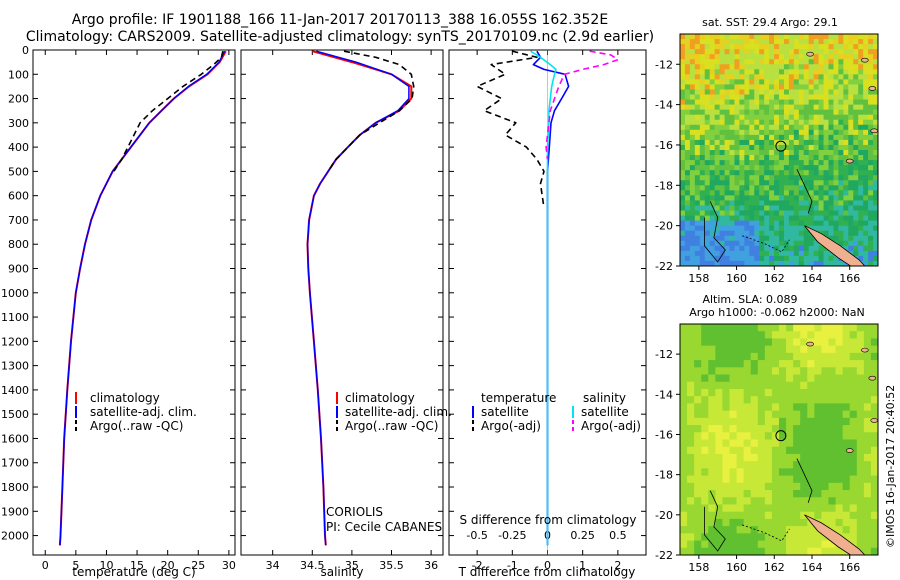 This screenshot has width=900, height=580. I want to click on x-tick-label: 34, so click(273, 565).